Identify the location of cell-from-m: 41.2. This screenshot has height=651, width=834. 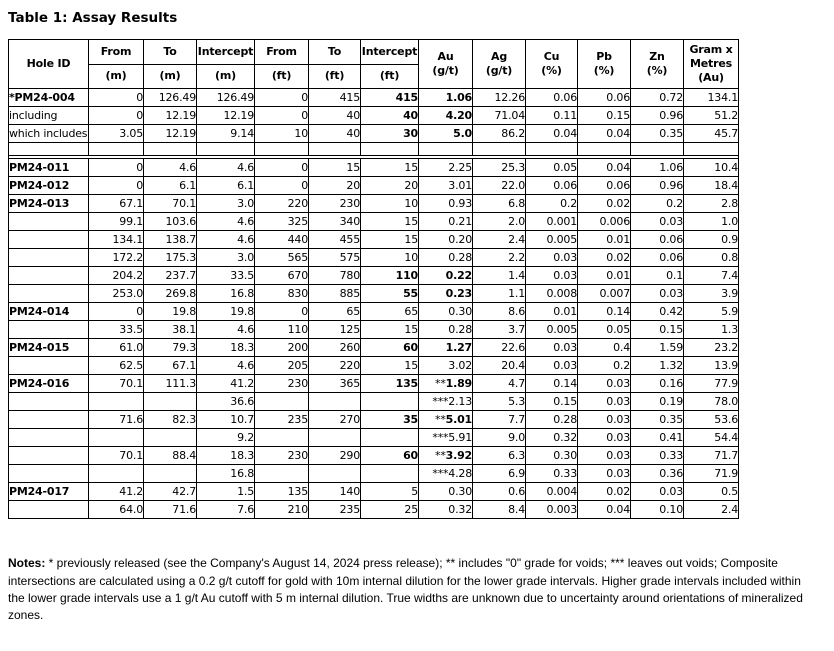
(116, 492).